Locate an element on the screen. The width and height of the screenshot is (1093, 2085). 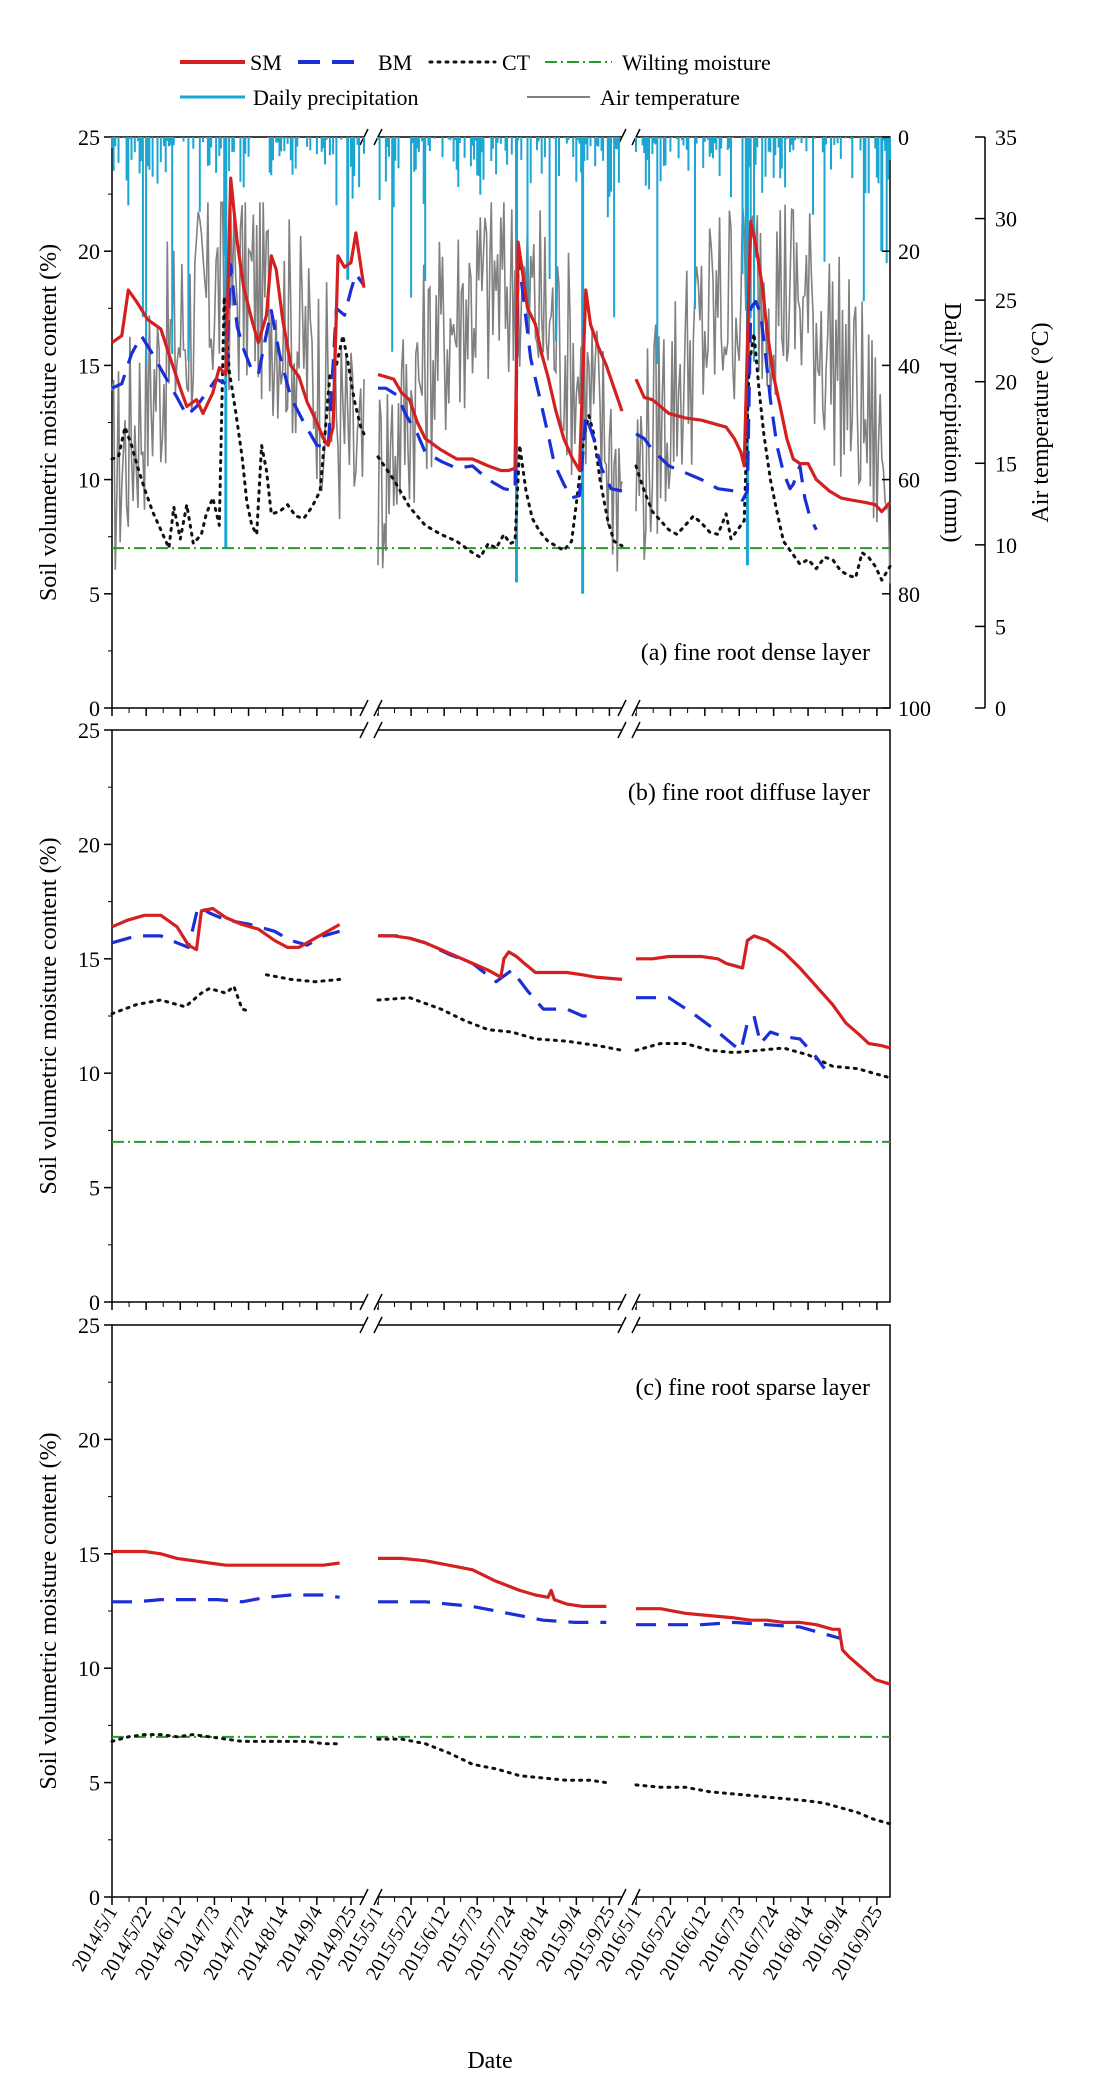
precip-tick-label: 60 is located at coordinates (909, 480).